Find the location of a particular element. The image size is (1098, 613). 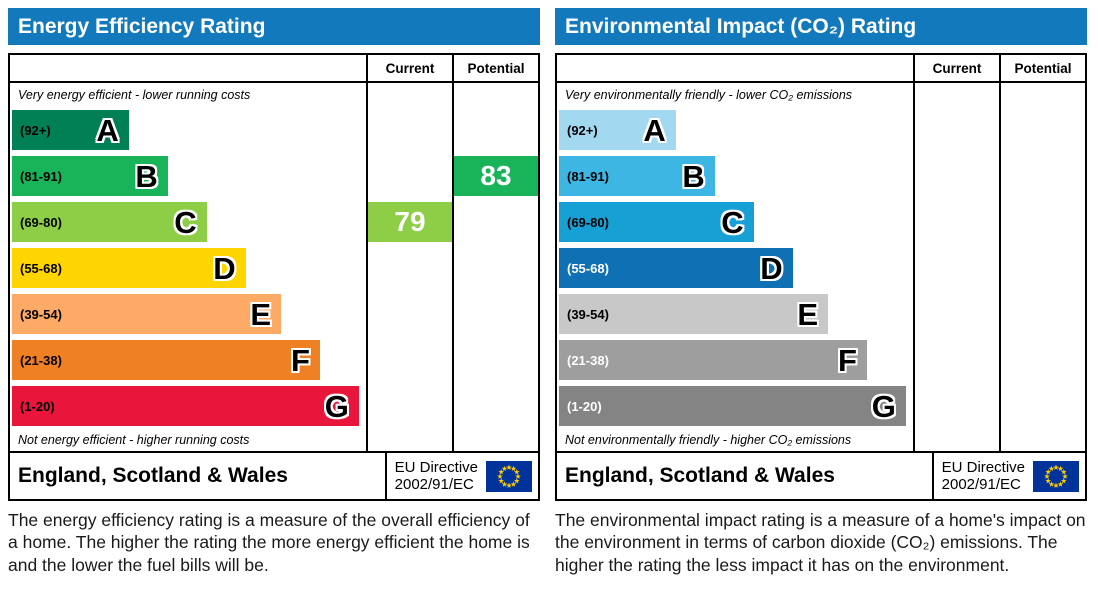

band-row-e: (39-54) E is located at coordinates (274, 314).